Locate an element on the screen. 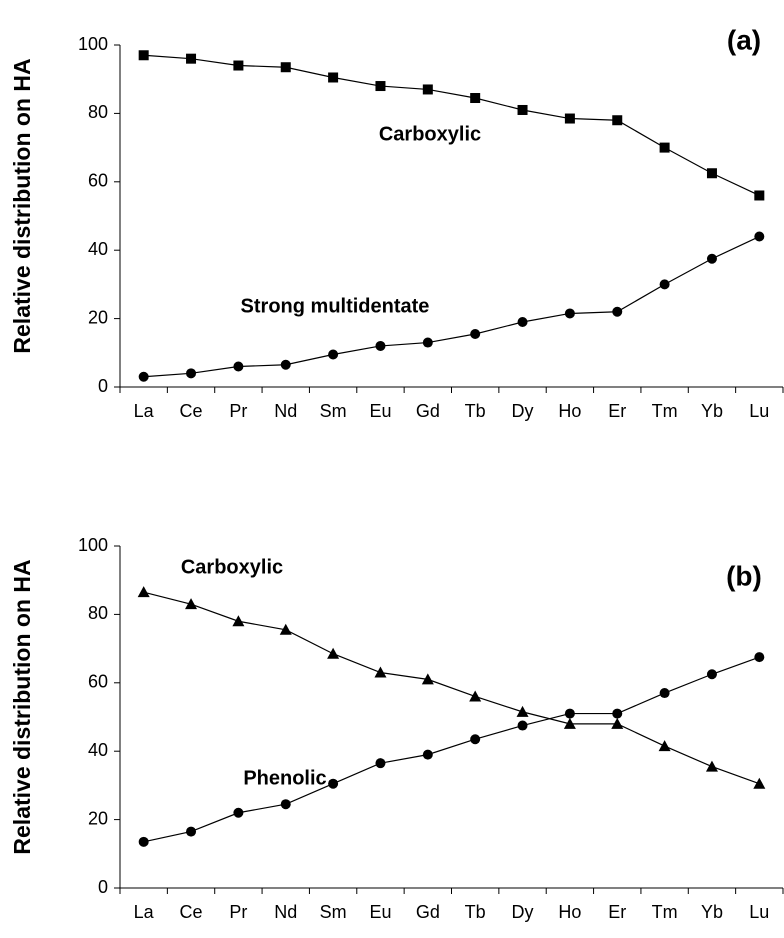  y-tick-label: 40 is located at coordinates (98, 750).